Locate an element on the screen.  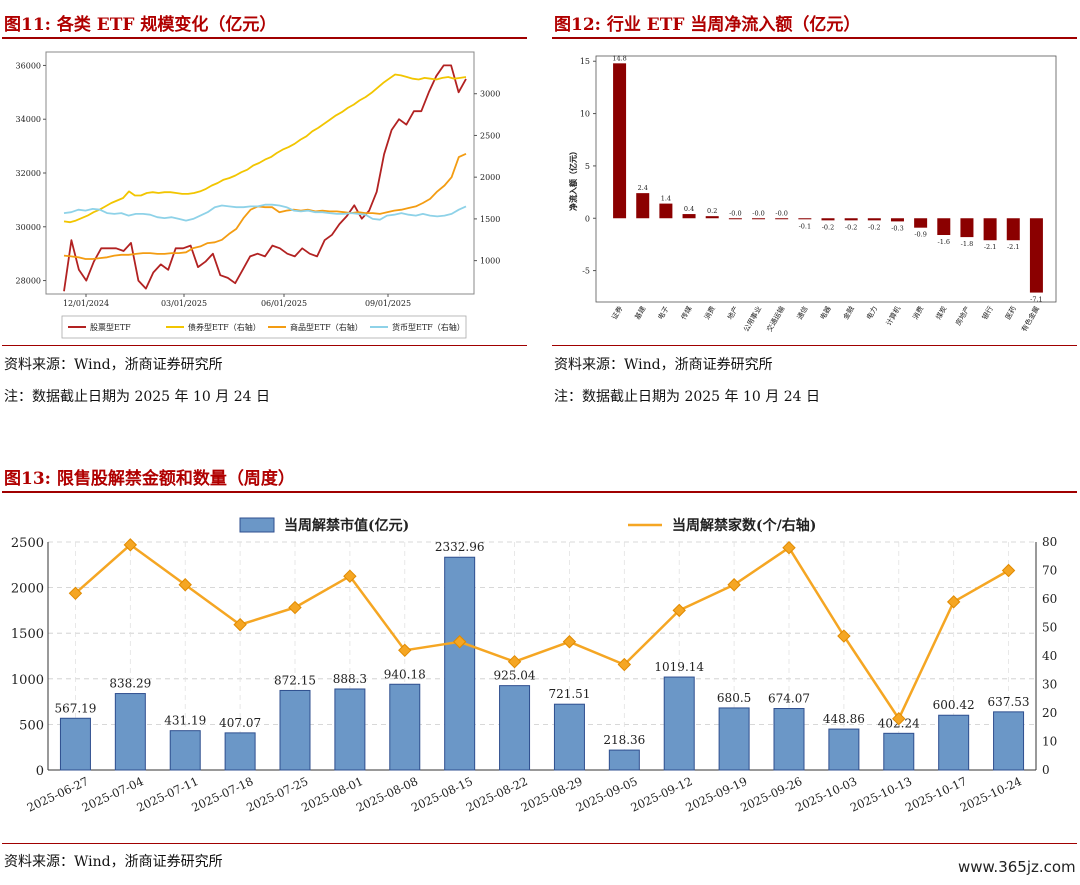
fig11-left-tick-label: 32000 is located at coordinates (28, 173).